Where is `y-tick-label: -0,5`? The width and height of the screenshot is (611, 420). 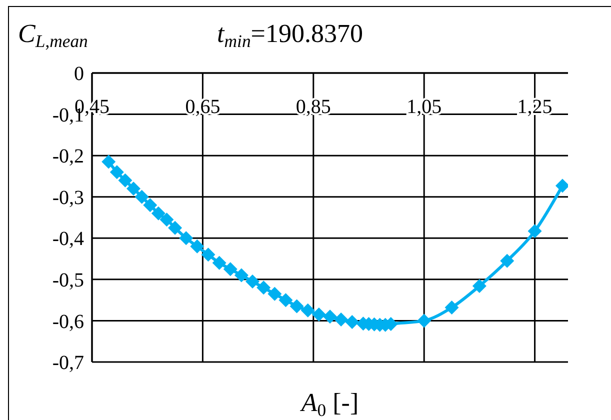 y-tick-label: -0,5 is located at coordinates (68, 281).